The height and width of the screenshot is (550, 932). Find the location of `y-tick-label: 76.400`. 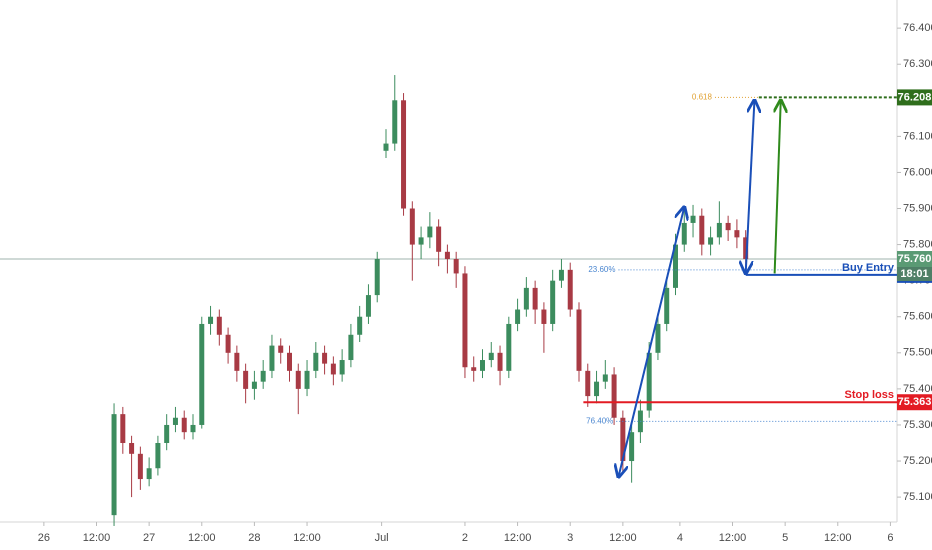

y-tick-label: 76.400 is located at coordinates (917, 28).